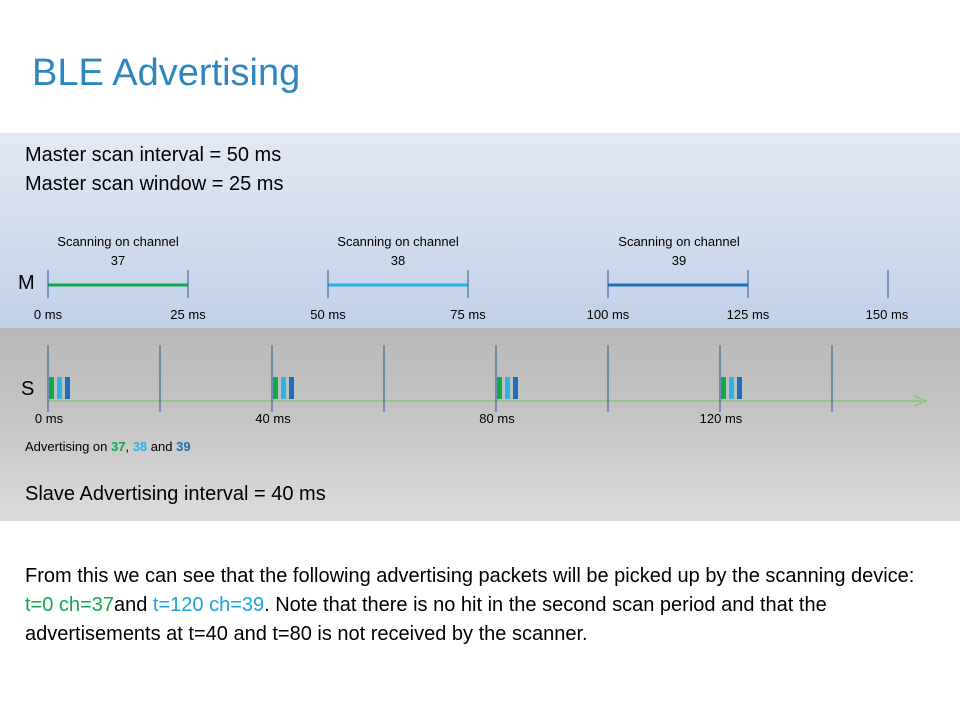  Describe the element at coordinates (395, 388) in the screenshot. I see `slave-advertising-events` at that location.